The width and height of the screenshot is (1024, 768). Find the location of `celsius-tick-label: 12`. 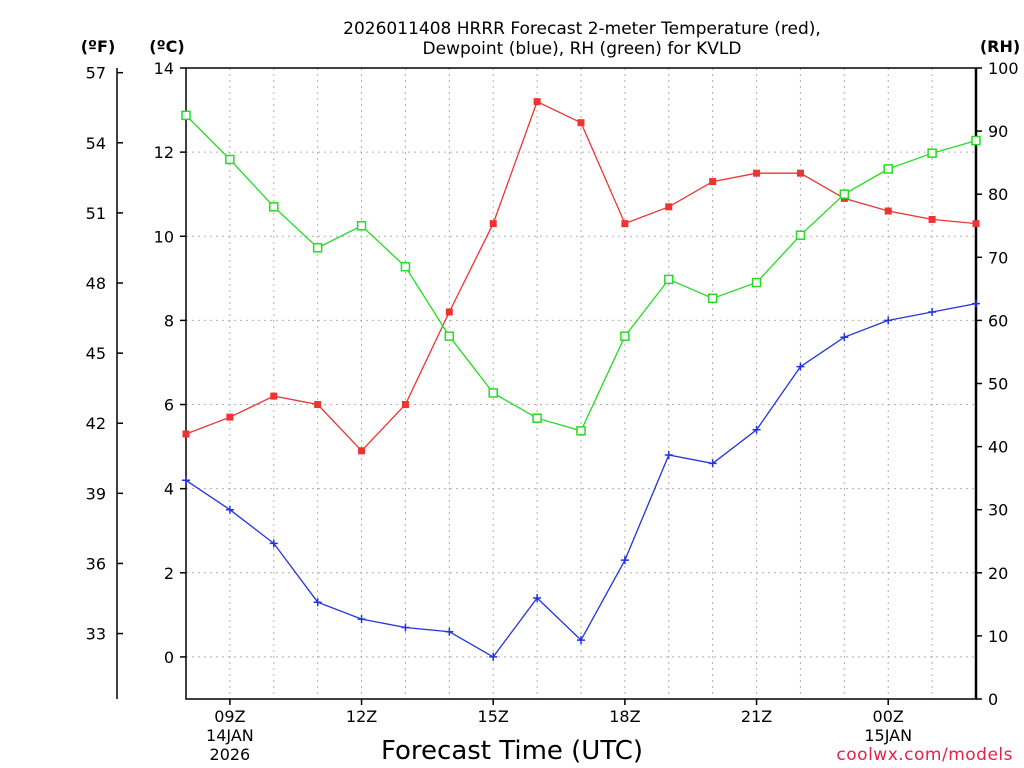

celsius-tick-label: 12 is located at coordinates (164, 152).